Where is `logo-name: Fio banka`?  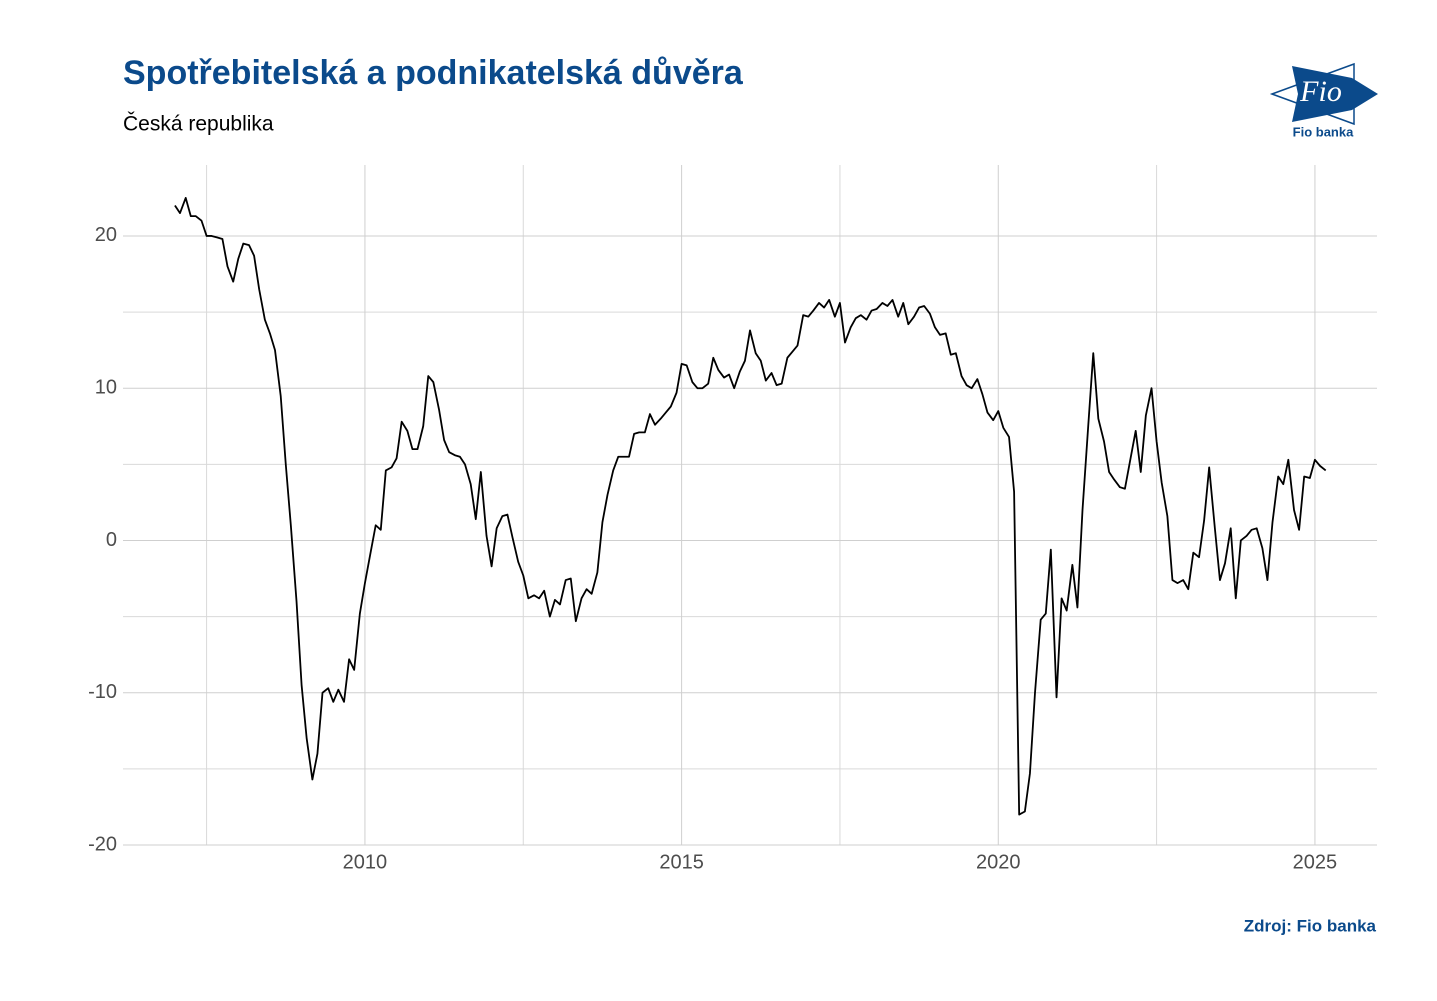 logo-name: Fio banka is located at coordinates (1323, 131).